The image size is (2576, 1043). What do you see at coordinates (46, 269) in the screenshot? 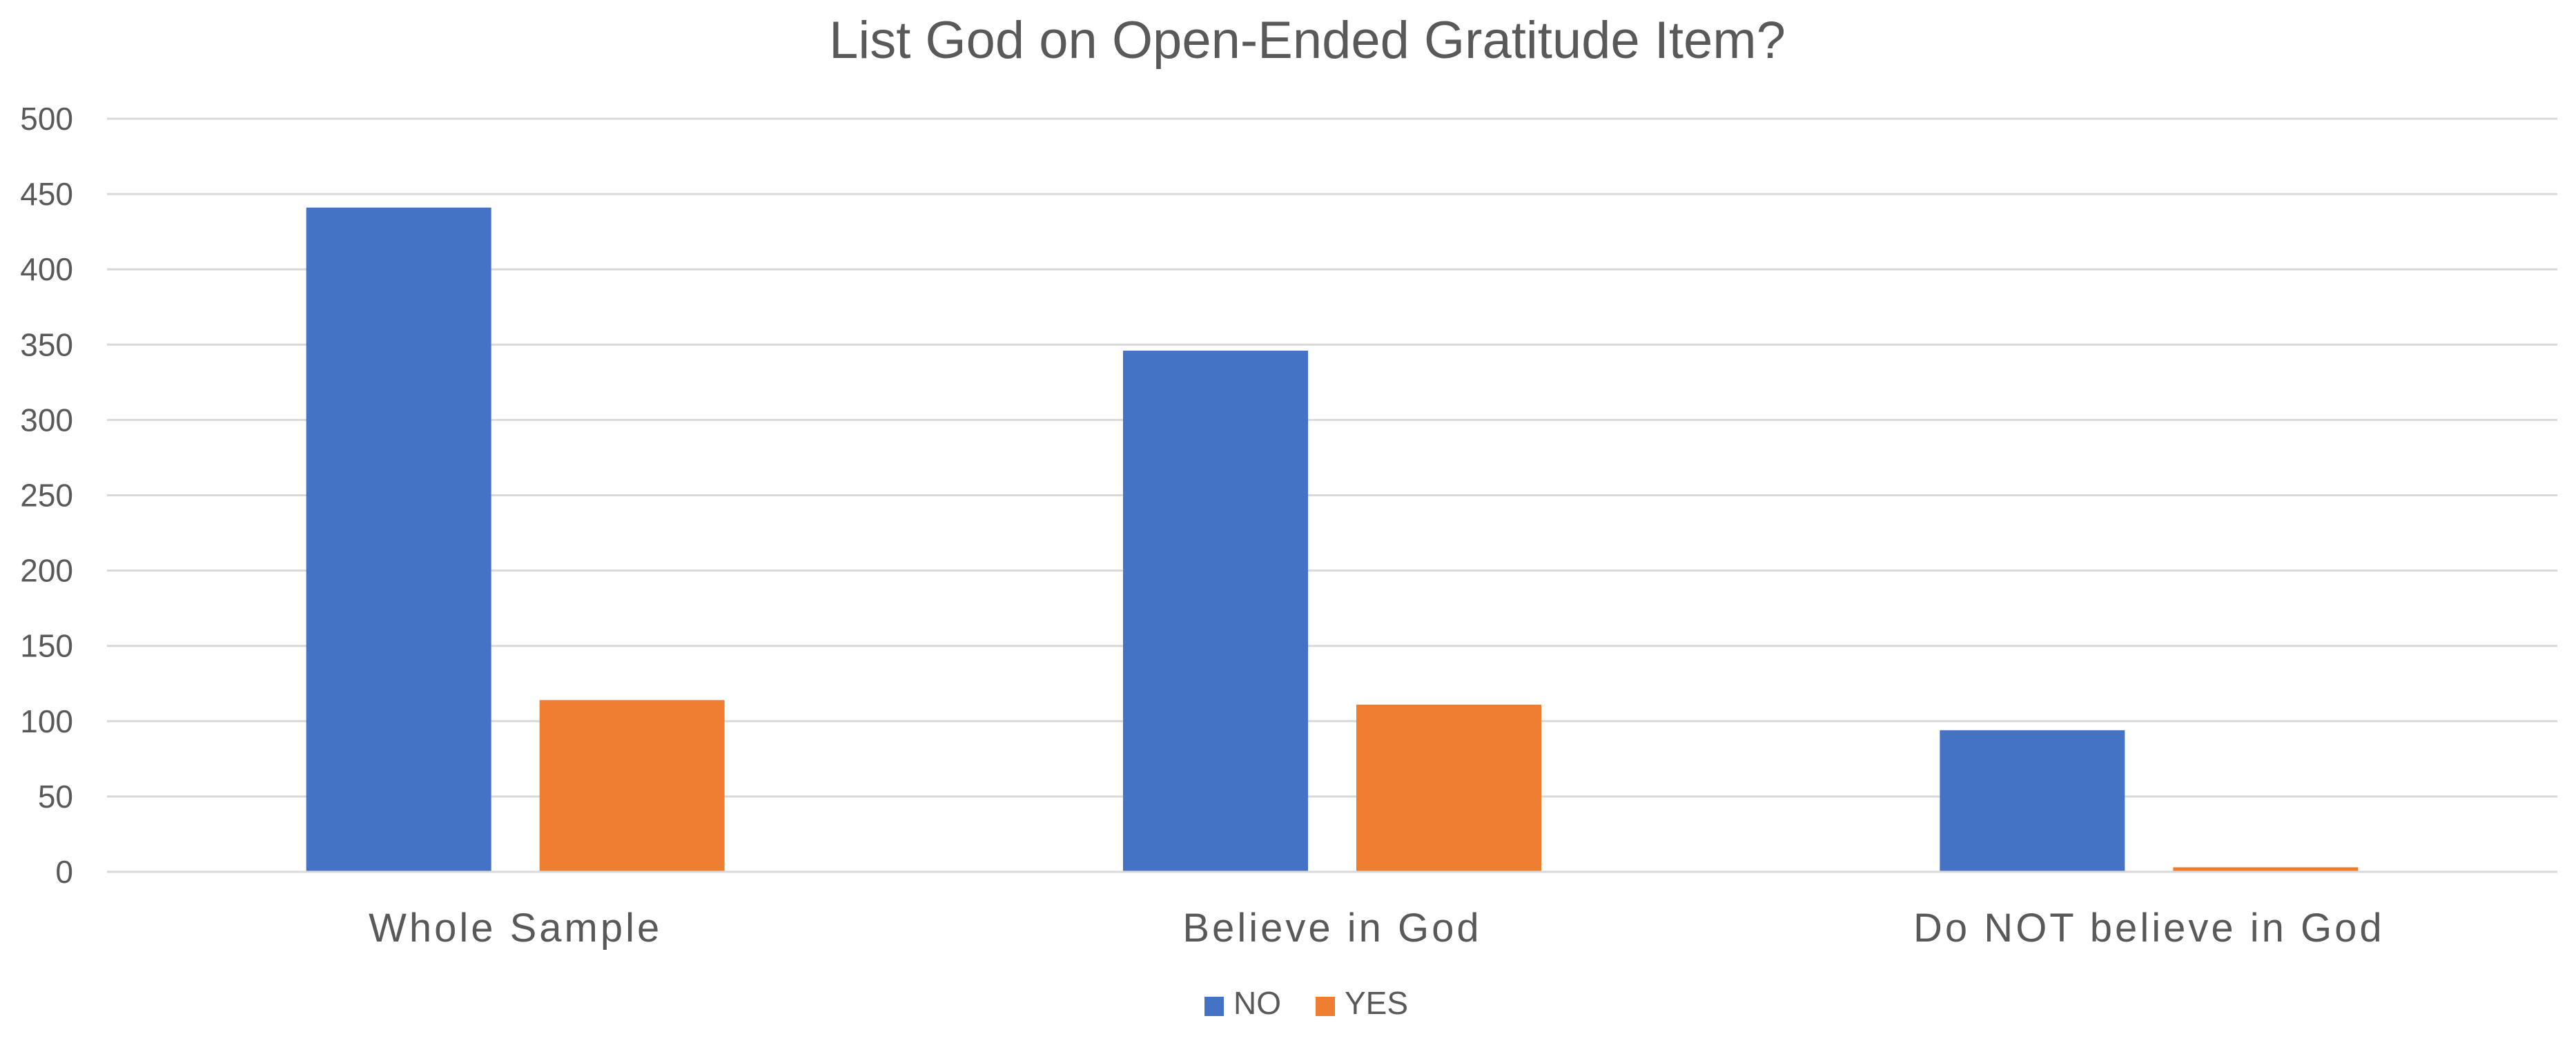
I see `y-tick-label: 400` at bounding box center [46, 269].